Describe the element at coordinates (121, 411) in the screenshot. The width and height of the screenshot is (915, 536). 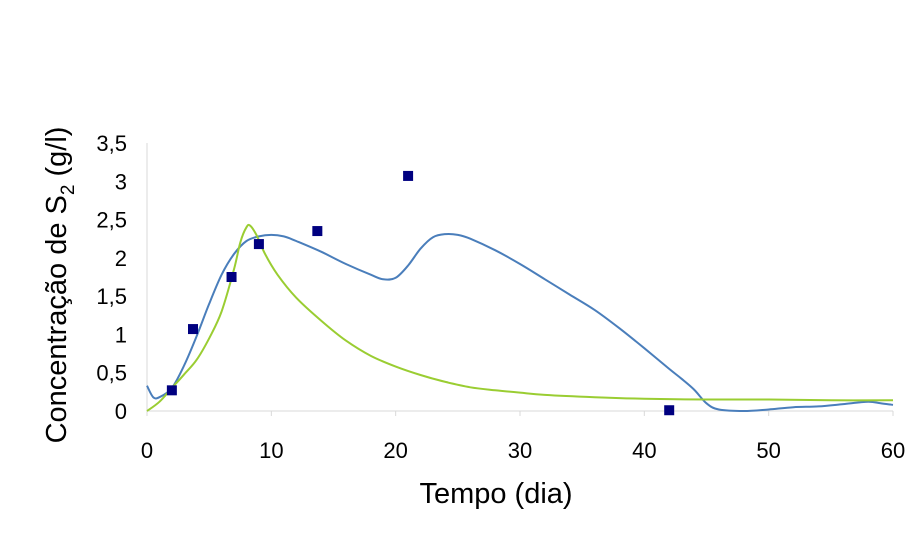
I see `y-tick-label: 0` at that location.